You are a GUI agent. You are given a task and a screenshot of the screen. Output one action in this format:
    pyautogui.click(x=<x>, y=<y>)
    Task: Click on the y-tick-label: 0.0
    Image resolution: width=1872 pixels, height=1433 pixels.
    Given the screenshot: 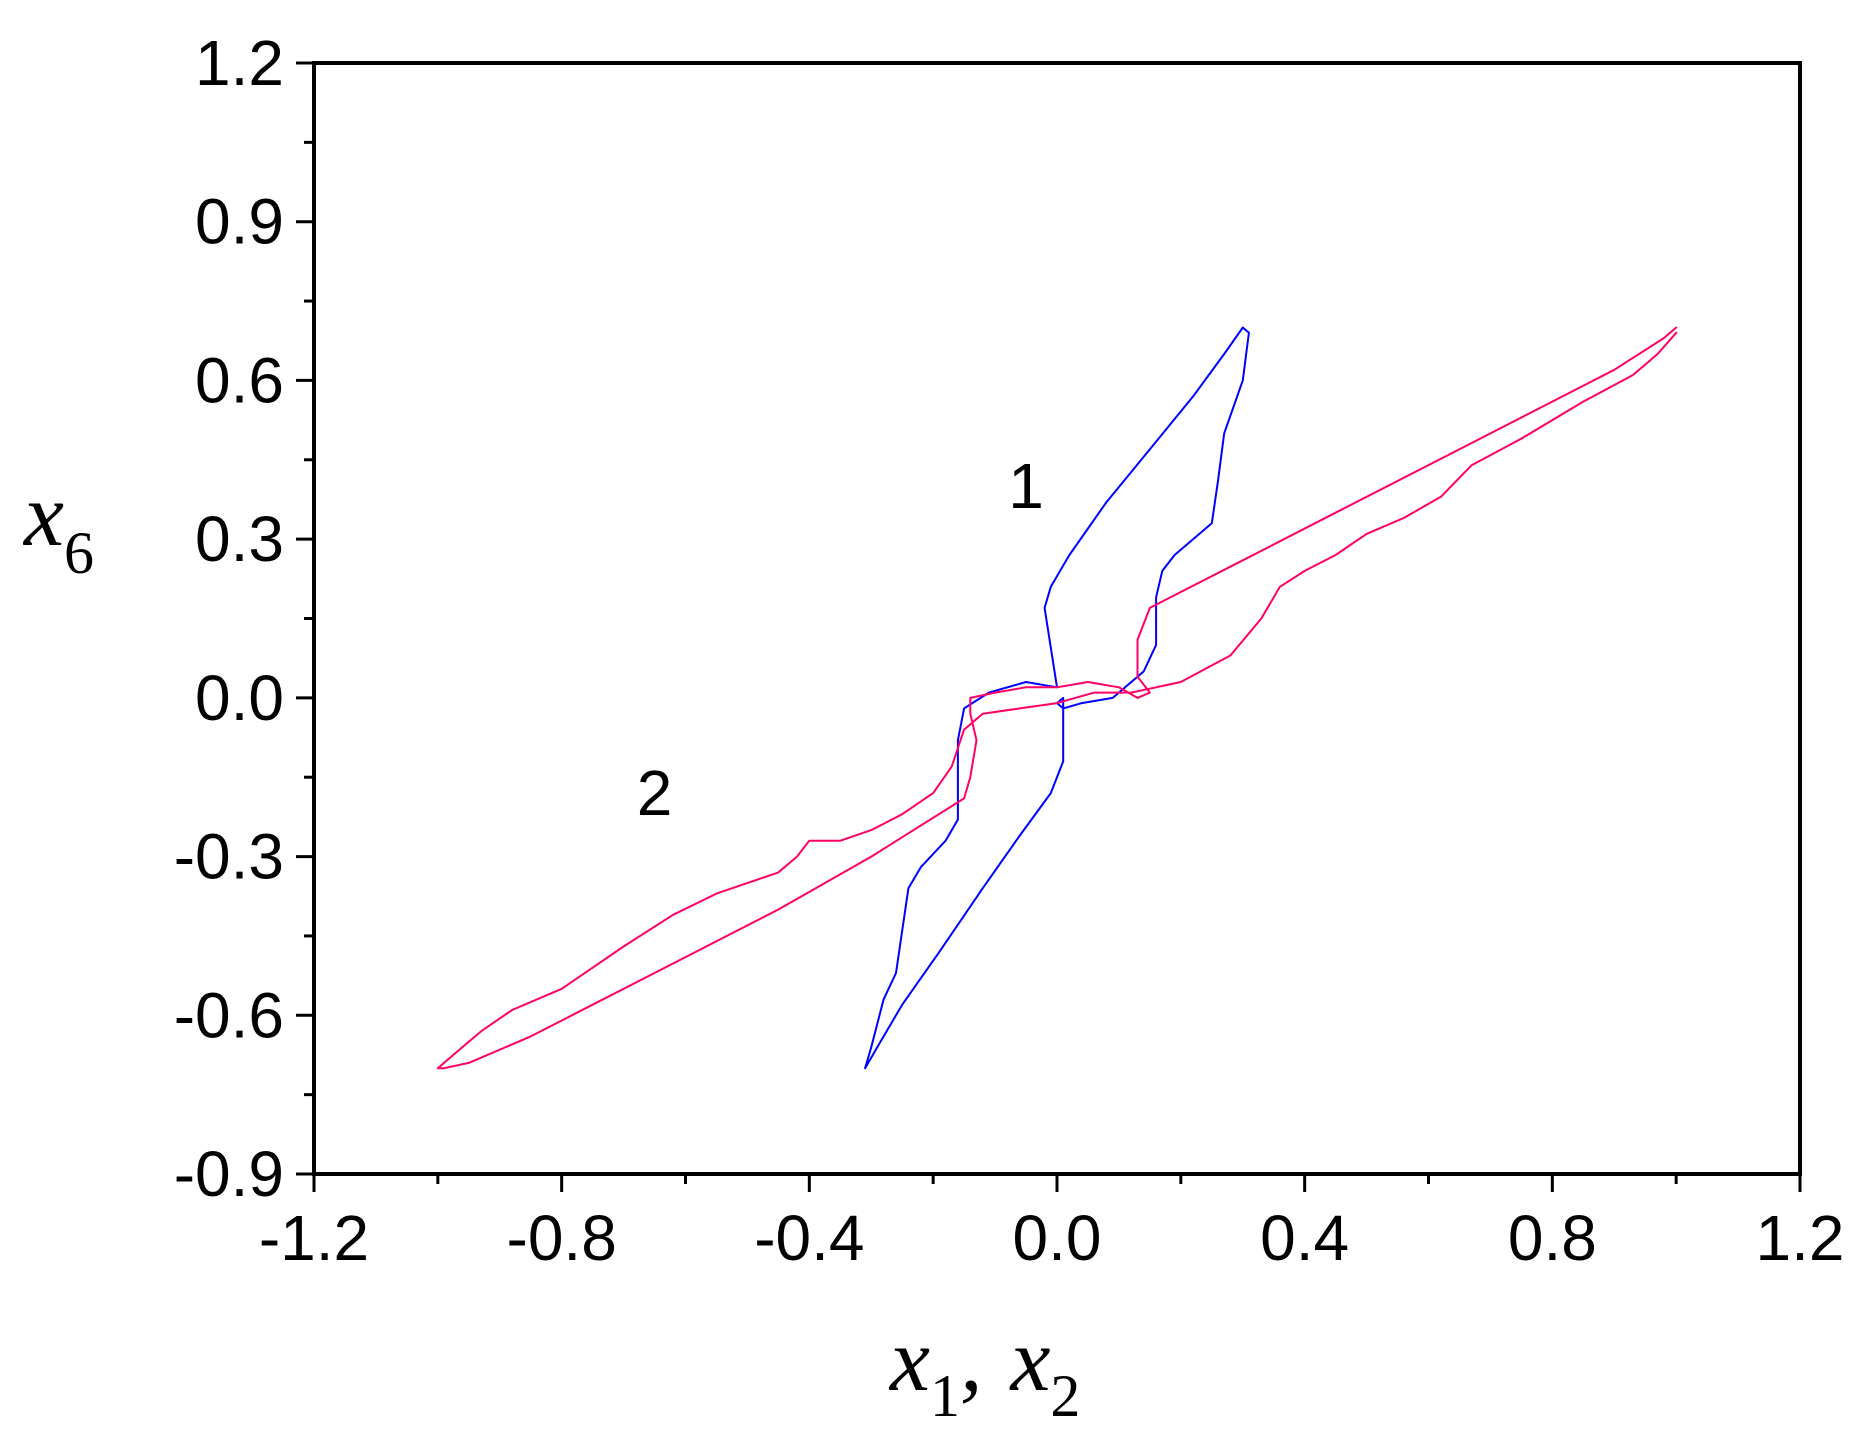 What is the action you would take?
    pyautogui.click(x=239, y=698)
    